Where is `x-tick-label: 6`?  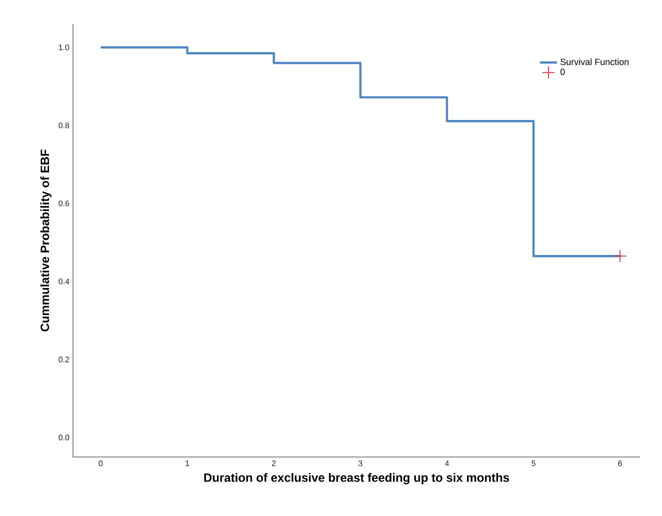 x-tick-label: 6 is located at coordinates (620, 463).